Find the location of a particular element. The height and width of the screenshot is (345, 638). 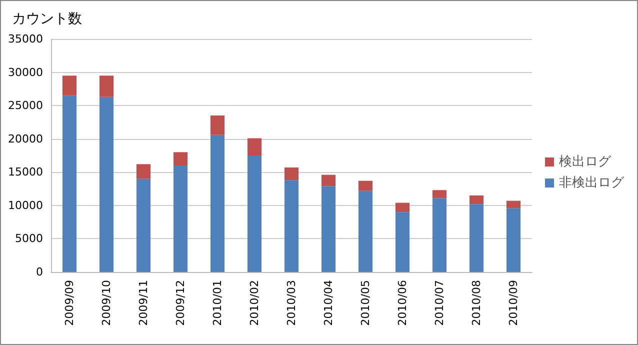

x-tick-label: 2010/03 is located at coordinates (291, 303).